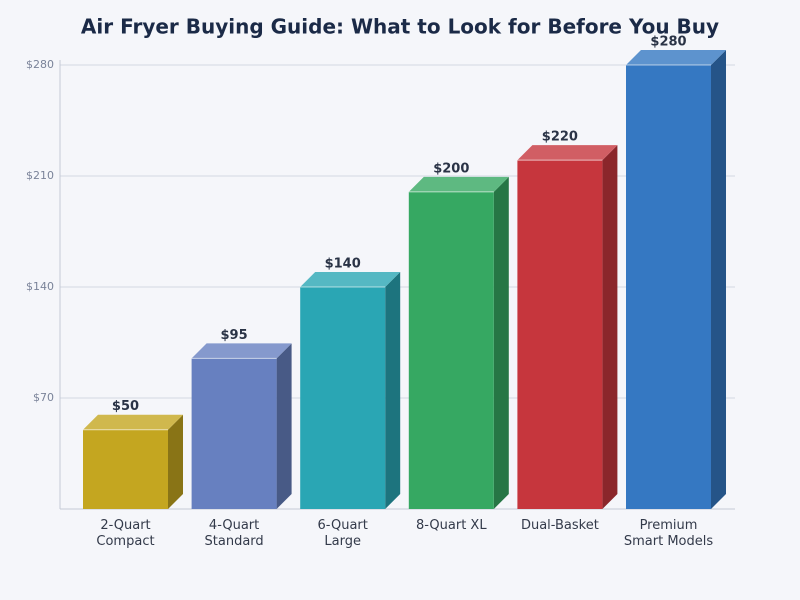  Describe the element at coordinates (343, 525) in the screenshot. I see `x-tick-label-line: 6-Quart` at that location.